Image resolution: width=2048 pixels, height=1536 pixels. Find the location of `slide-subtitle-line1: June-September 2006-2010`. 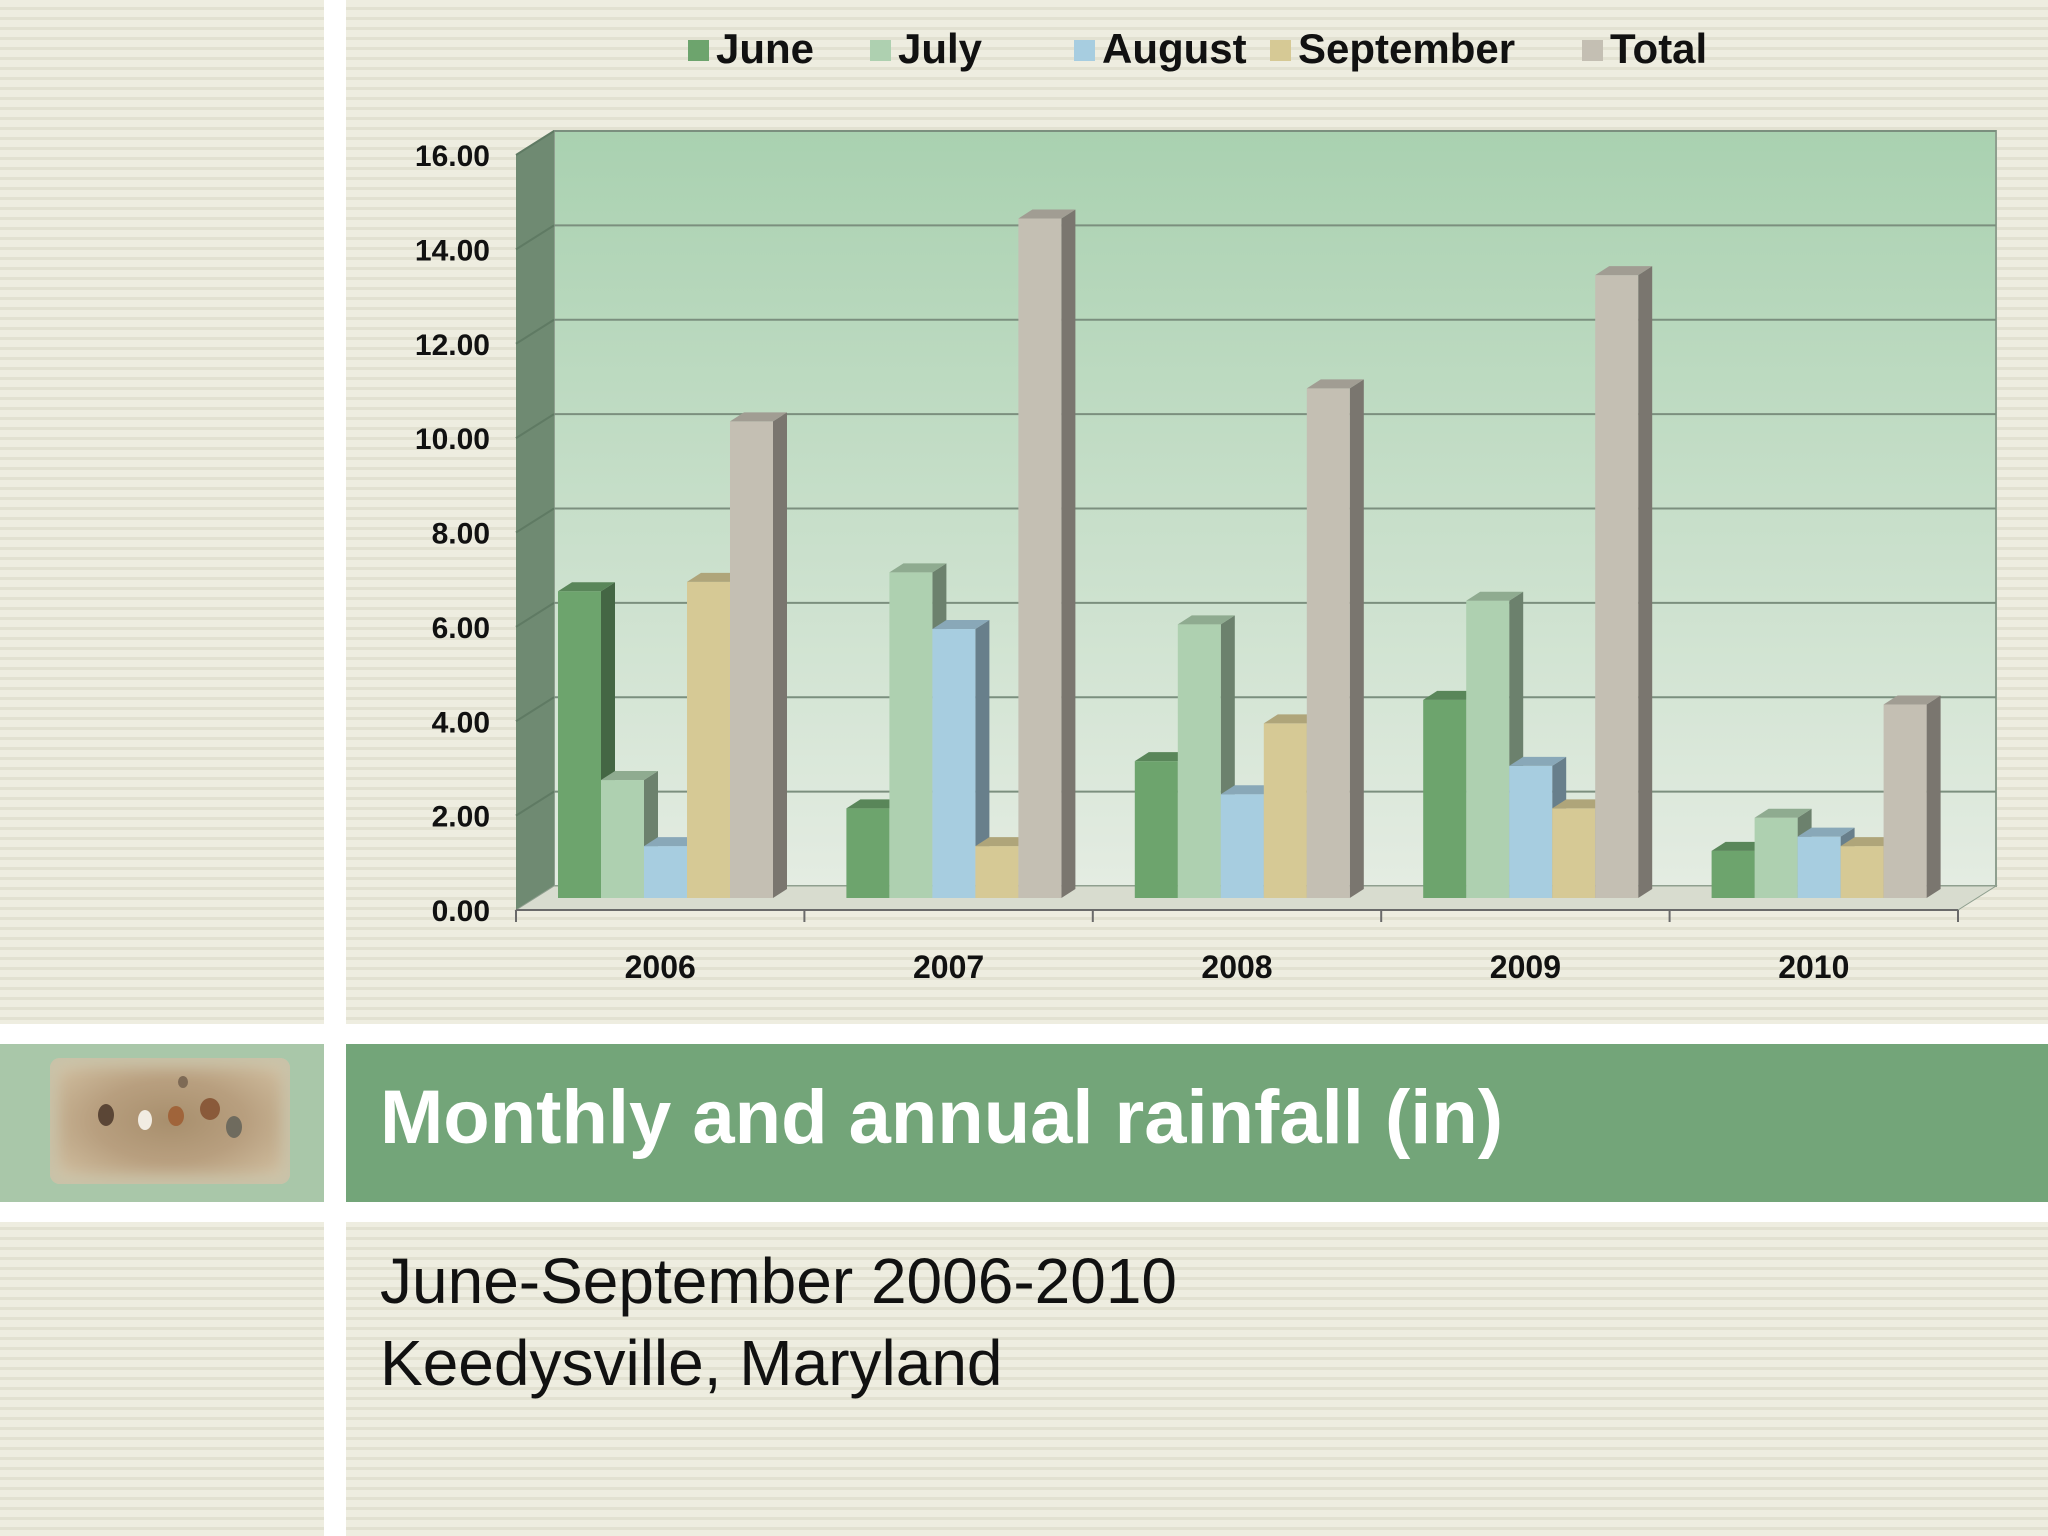

slide-subtitle-line1: June-September 2006-2010 is located at coordinates (778, 1281).